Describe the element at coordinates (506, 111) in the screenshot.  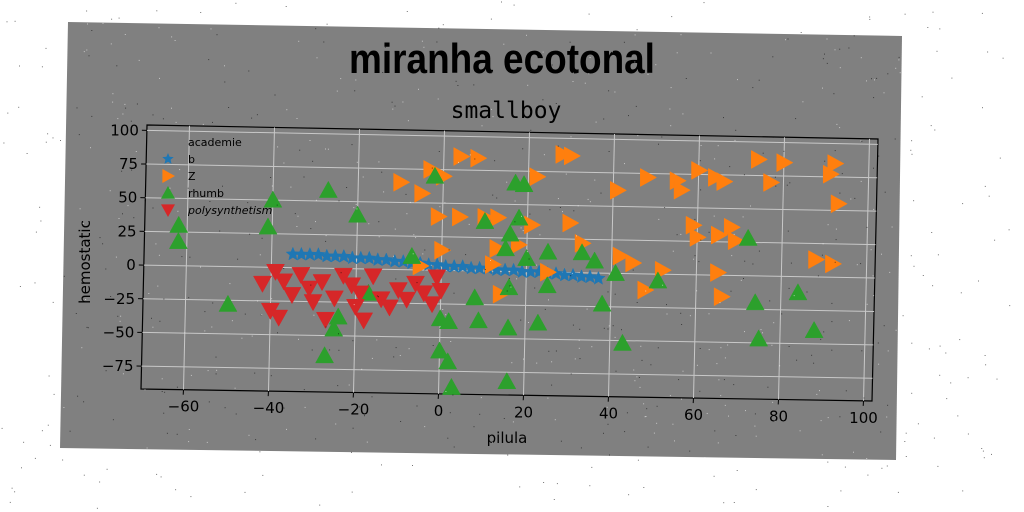
I see `chart-title: smallboy` at that location.